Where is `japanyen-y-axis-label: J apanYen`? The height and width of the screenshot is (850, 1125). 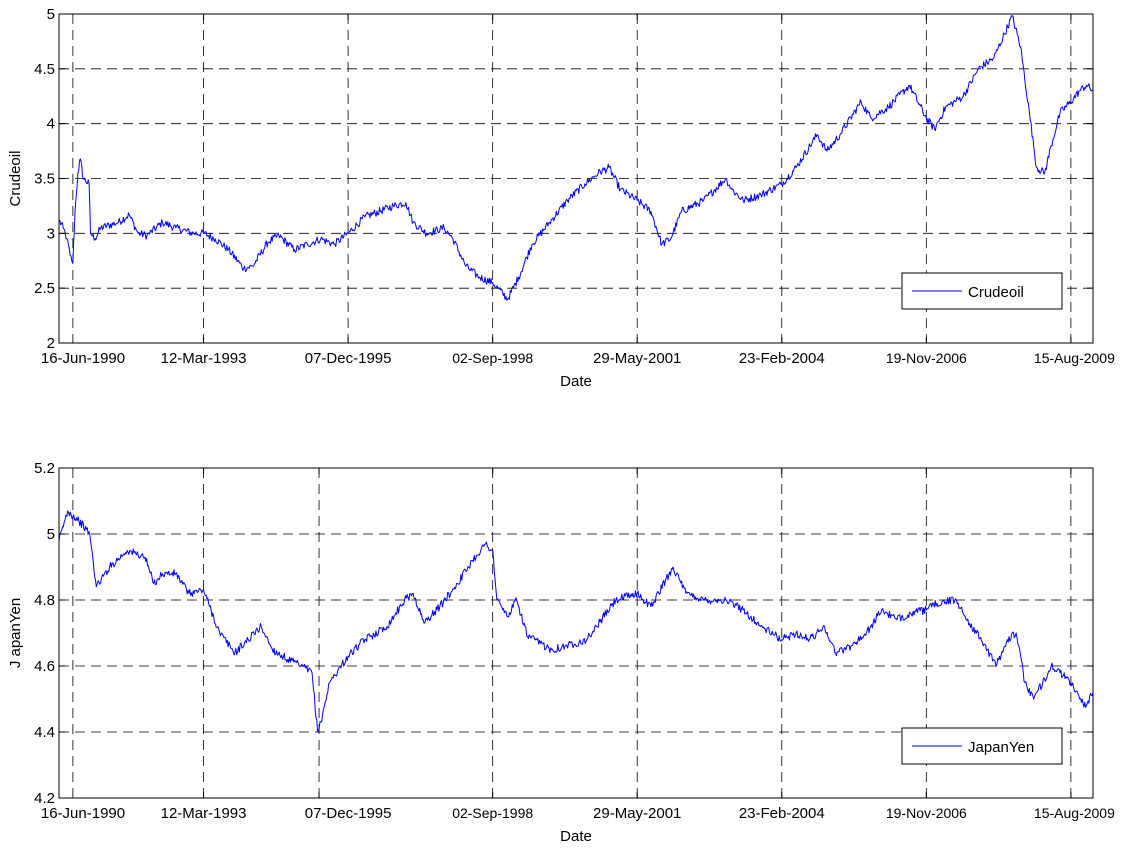 japanyen-y-axis-label: J apanYen is located at coordinates (15, 633).